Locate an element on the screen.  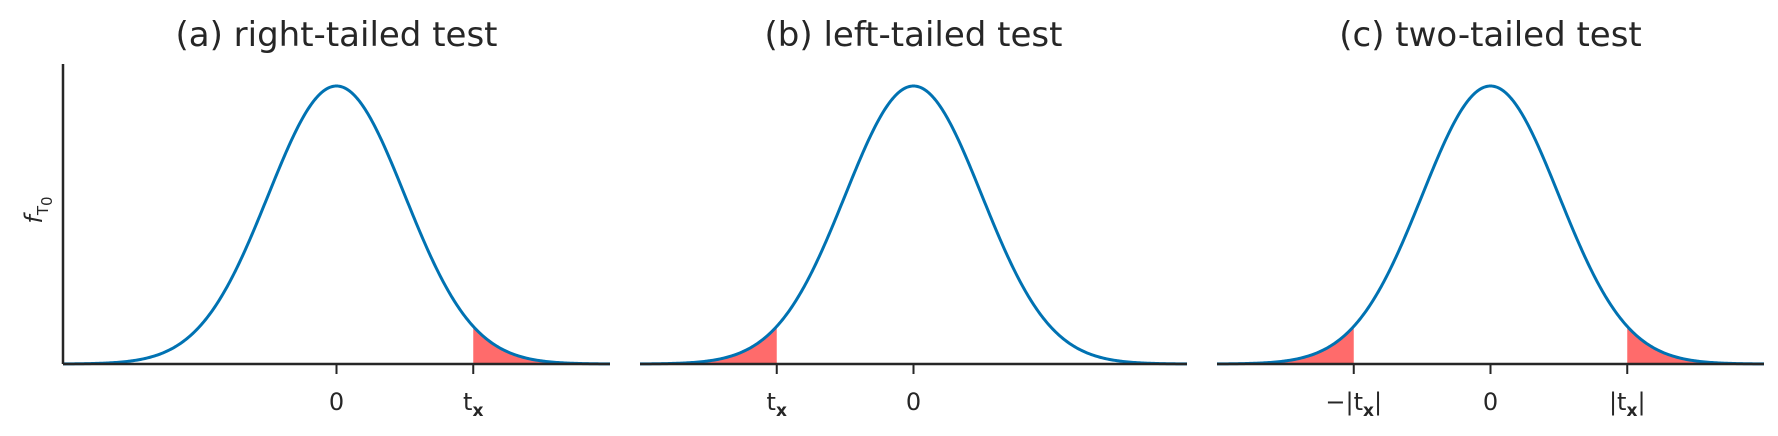
chart-title: (c) two-tailed test is located at coordinates (1490, 35).